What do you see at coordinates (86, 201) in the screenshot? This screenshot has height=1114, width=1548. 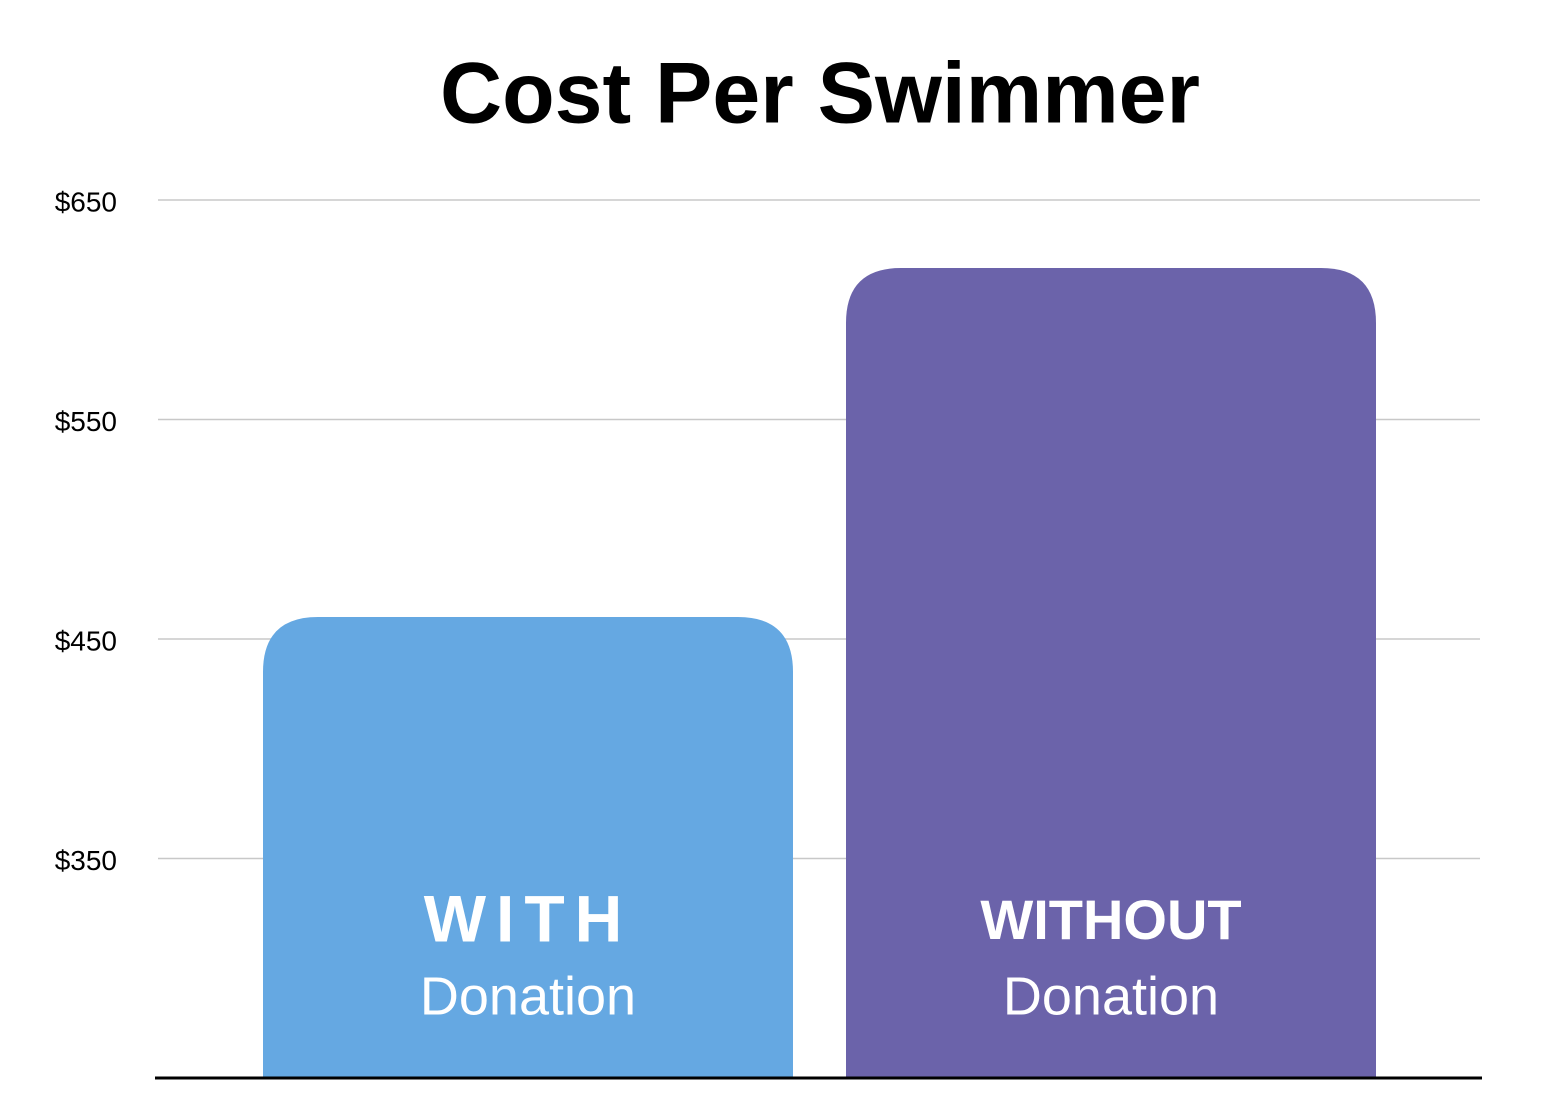 I see `y-tick-label: $650` at bounding box center [86, 201].